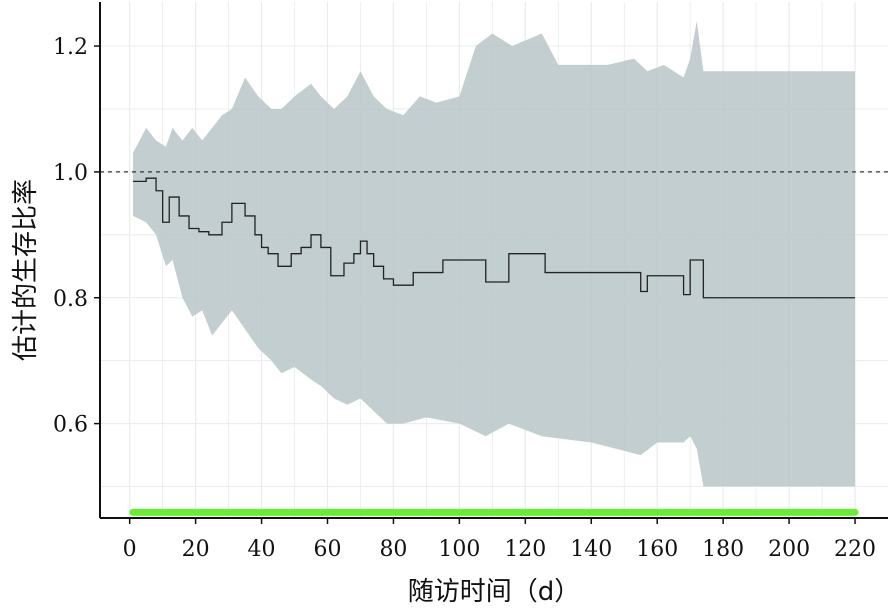 The image size is (892, 615). I want to click on y-tick-label: 1.0, so click(70, 173).